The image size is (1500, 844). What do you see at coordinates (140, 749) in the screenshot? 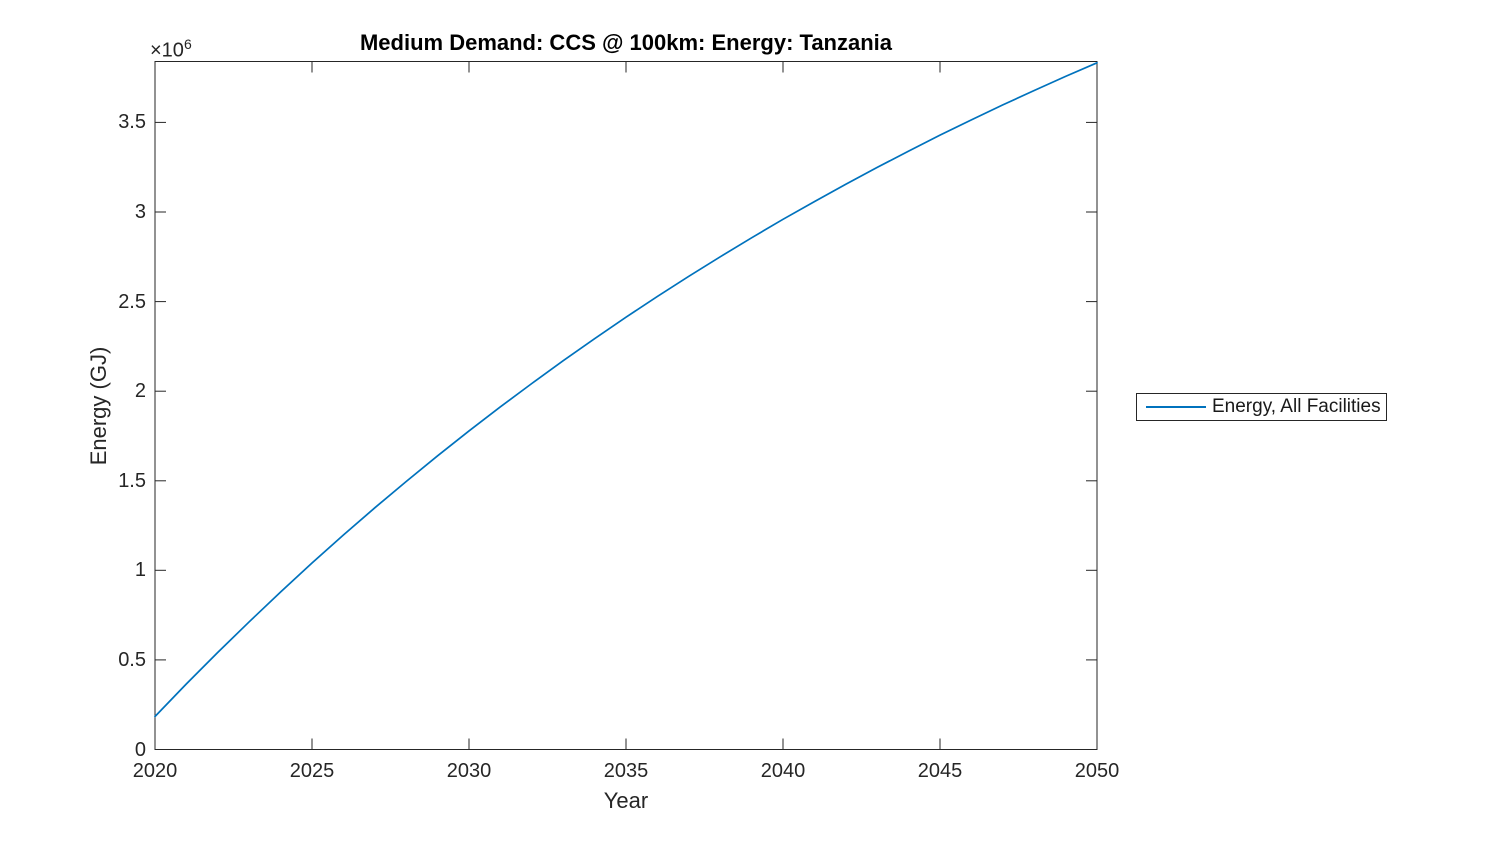
I see `y-tick-label: 0` at bounding box center [140, 749].